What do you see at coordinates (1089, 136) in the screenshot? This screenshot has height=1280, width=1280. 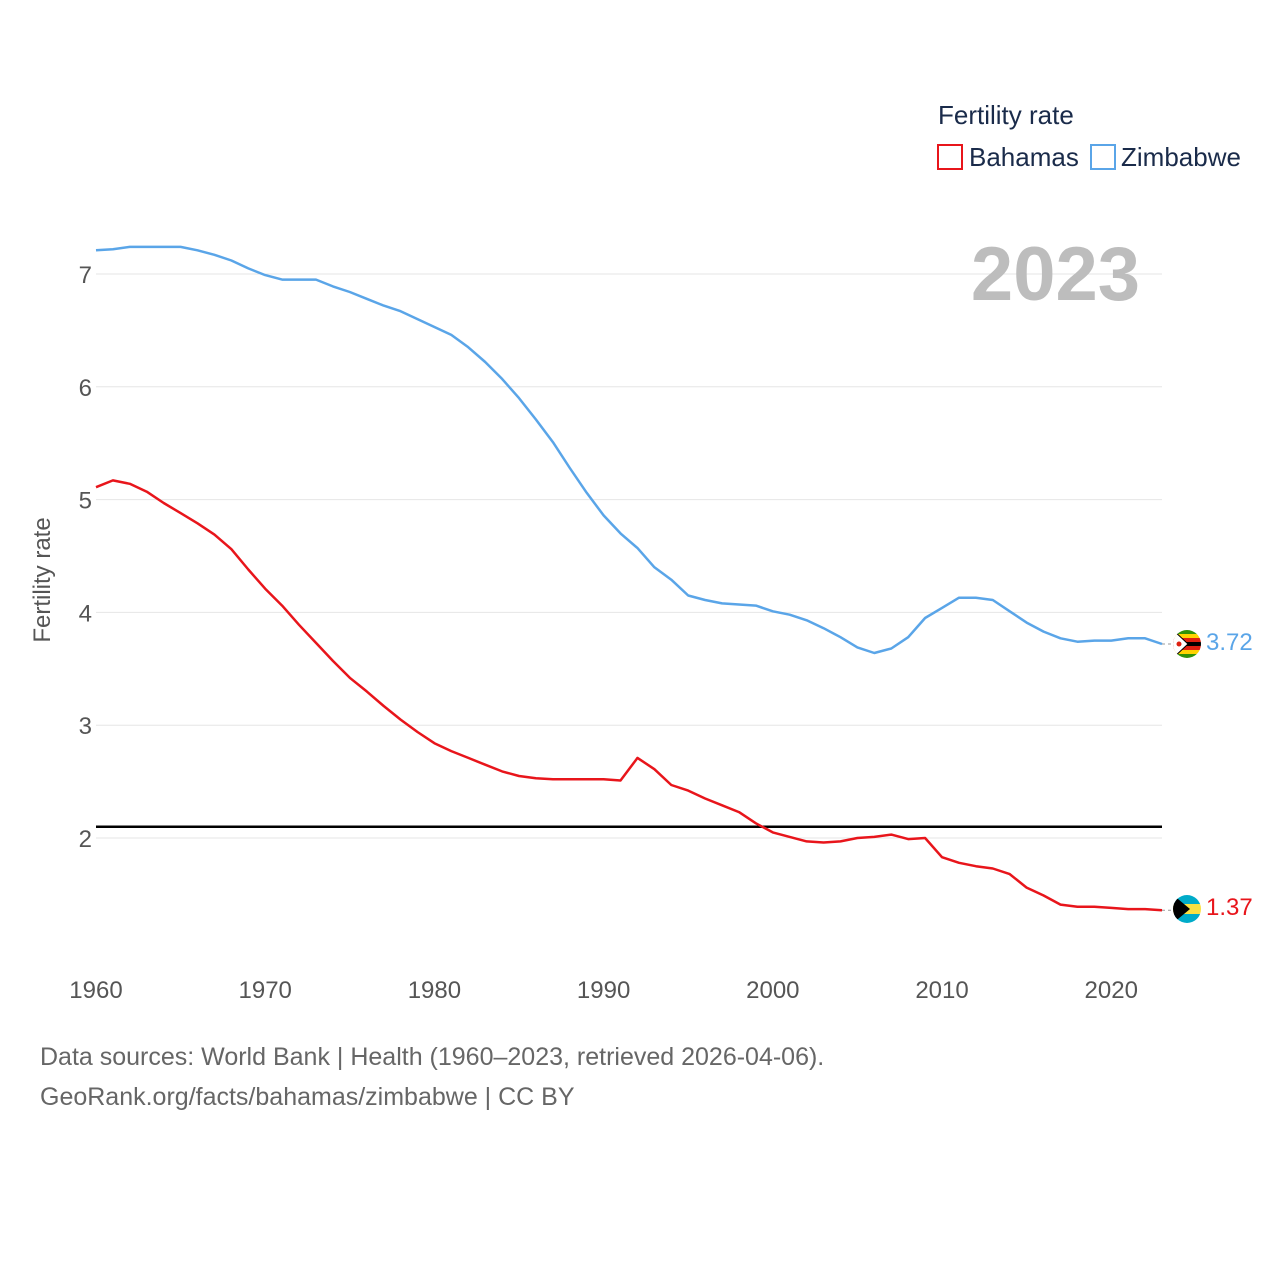 I see `legend: Fertility rate Bahamas Zimbabwe` at bounding box center [1089, 136].